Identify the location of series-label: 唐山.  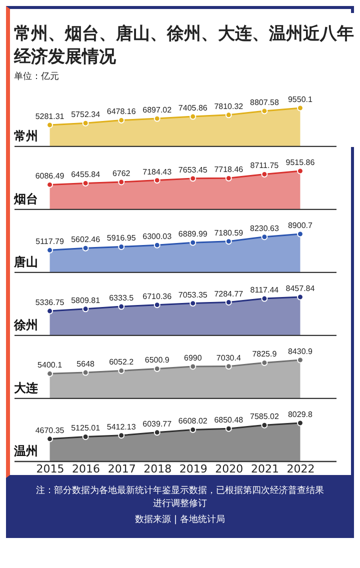
(25, 262).